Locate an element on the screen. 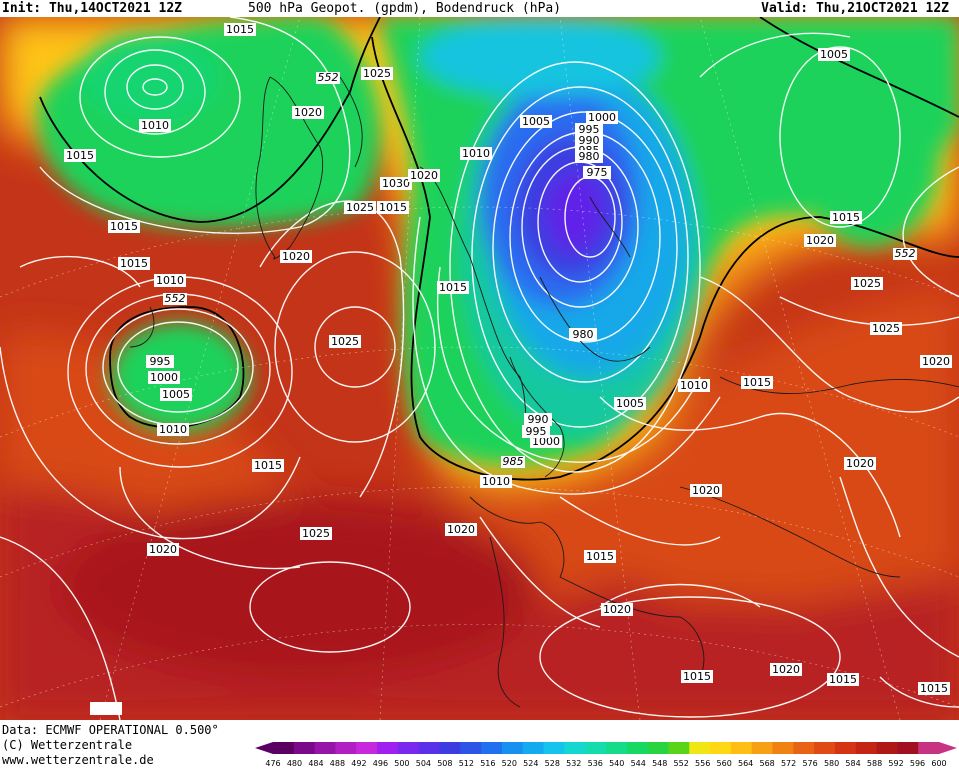  colorbar-tick-label: 540 is located at coordinates (616, 763).